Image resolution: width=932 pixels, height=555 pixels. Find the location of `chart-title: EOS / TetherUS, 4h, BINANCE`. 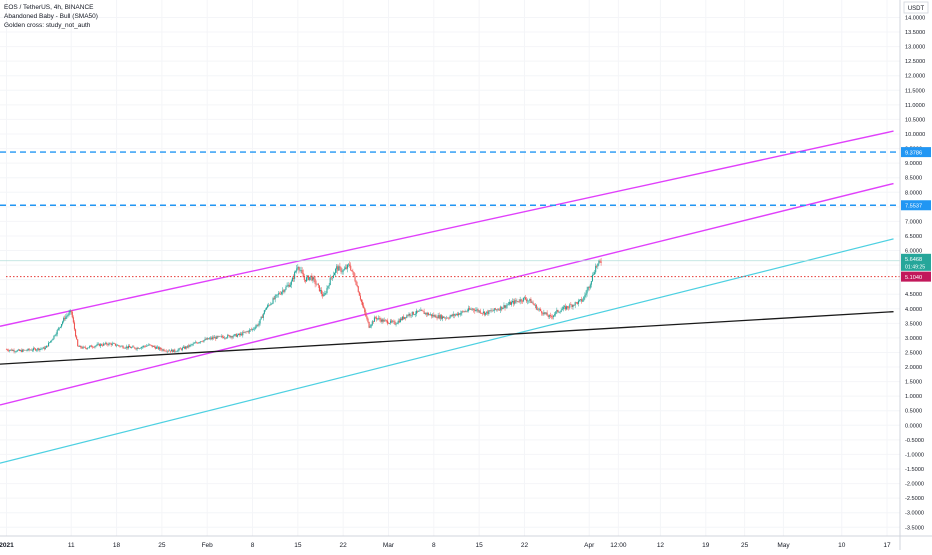

chart-title: EOS / TetherUS, 4h, BINANCE is located at coordinates (49, 7).